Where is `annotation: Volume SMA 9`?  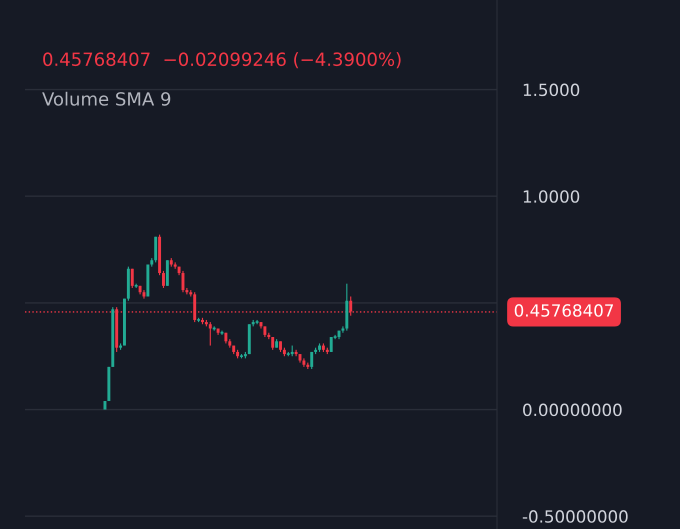 annotation: Volume SMA 9 is located at coordinates (106, 99).